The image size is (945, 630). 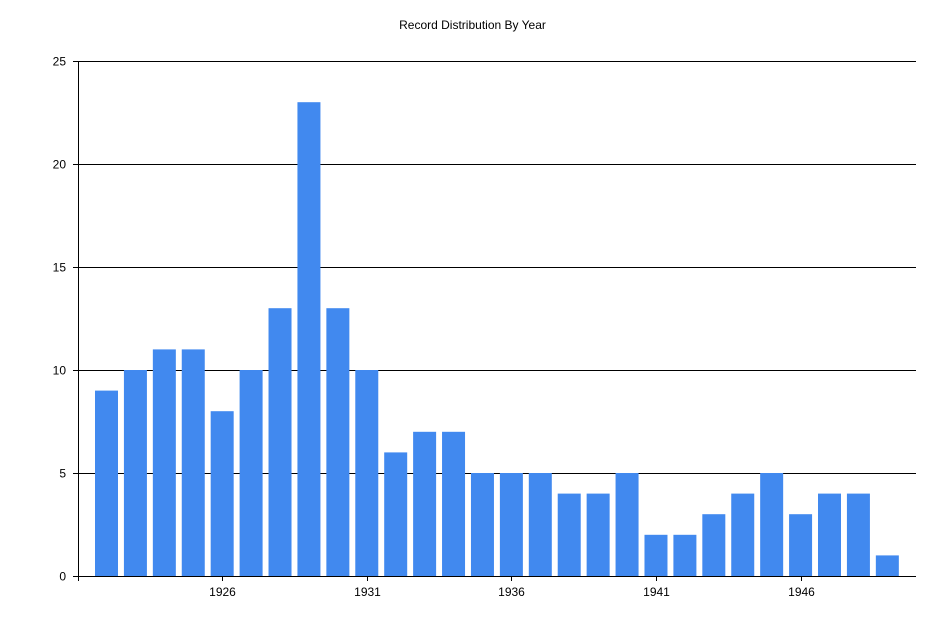 I want to click on bar-1940, so click(x=627, y=524).